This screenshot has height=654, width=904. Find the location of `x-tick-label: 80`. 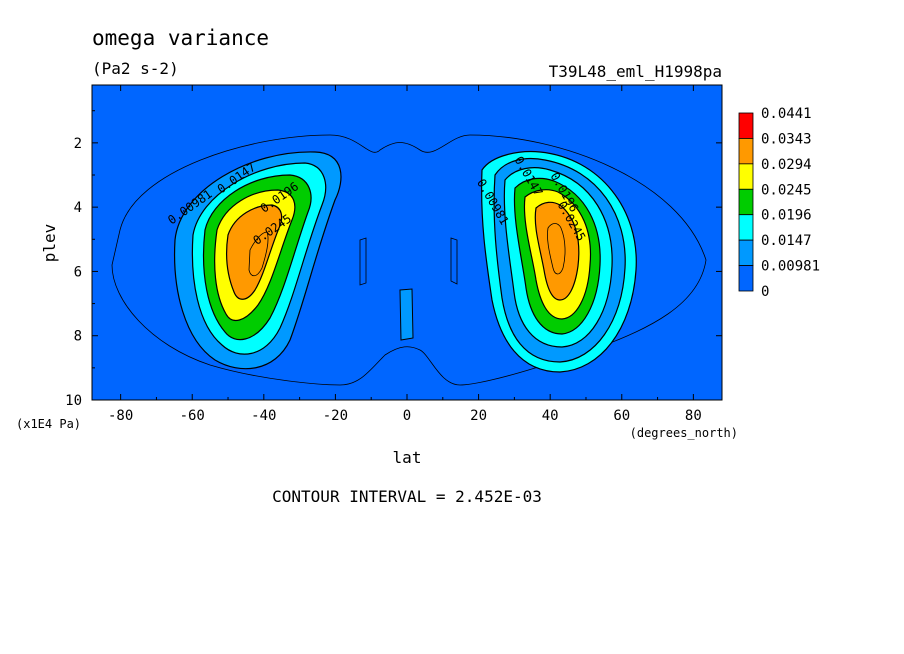

x-tick-label: 80 is located at coordinates (693, 416).